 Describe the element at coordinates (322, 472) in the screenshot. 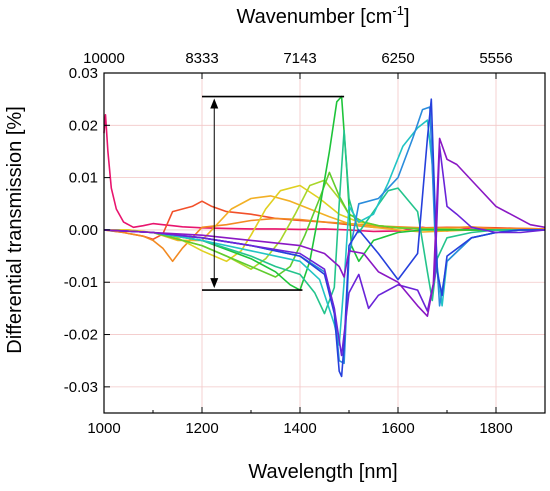

I see `x-axis-title: Wavelength [nm]` at that location.